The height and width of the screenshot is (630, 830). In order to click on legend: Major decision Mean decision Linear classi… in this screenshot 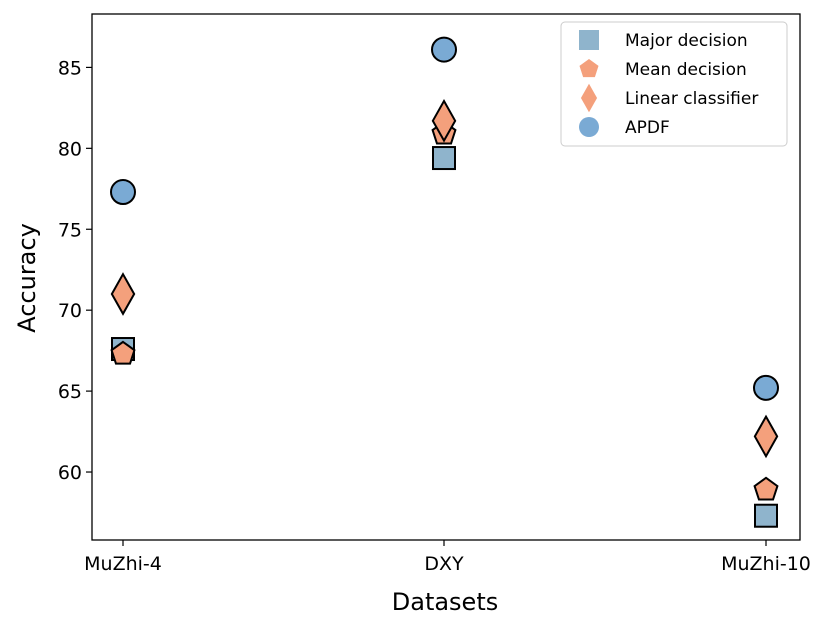, I will do `click(674, 84)`.